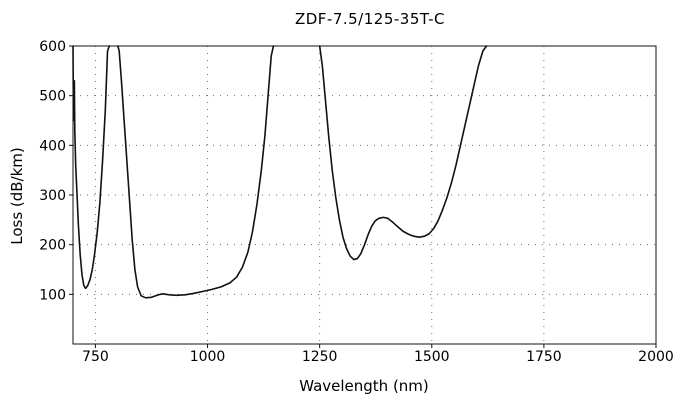 The image size is (681, 412). Describe the element at coordinates (208, 357) in the screenshot. I see `x-tick-label-1000: 1000` at that location.